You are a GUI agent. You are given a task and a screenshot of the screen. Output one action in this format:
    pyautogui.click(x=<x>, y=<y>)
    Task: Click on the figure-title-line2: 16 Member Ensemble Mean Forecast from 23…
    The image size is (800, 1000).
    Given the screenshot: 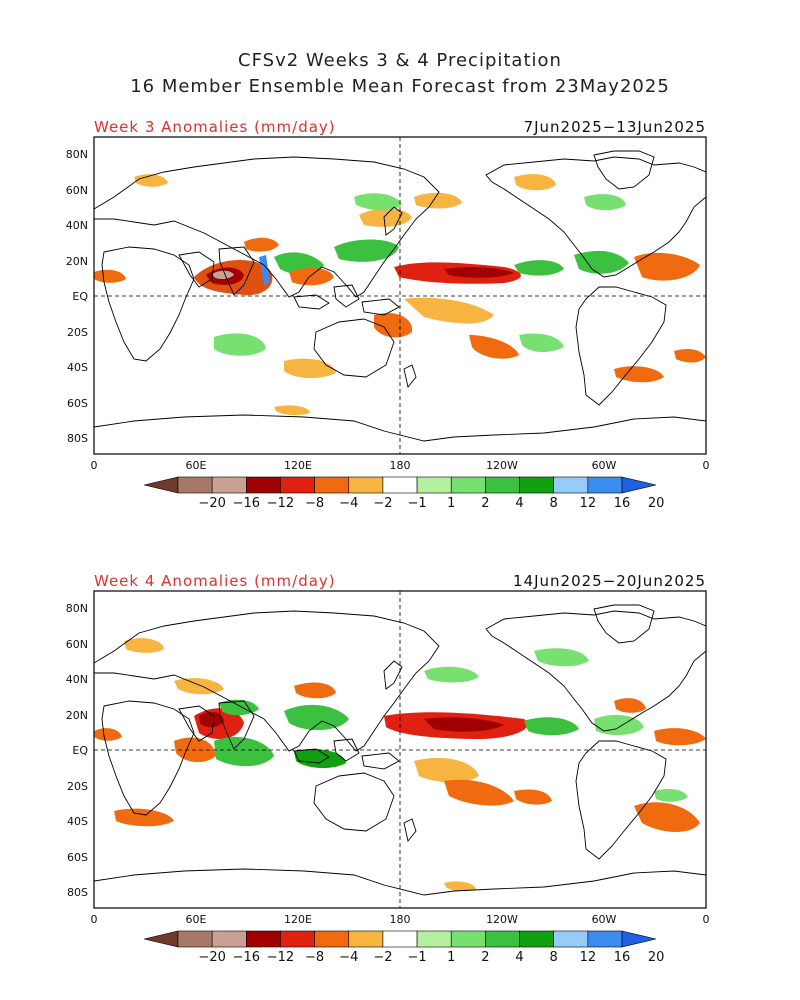 What is the action you would take?
    pyautogui.click(x=400, y=86)
    